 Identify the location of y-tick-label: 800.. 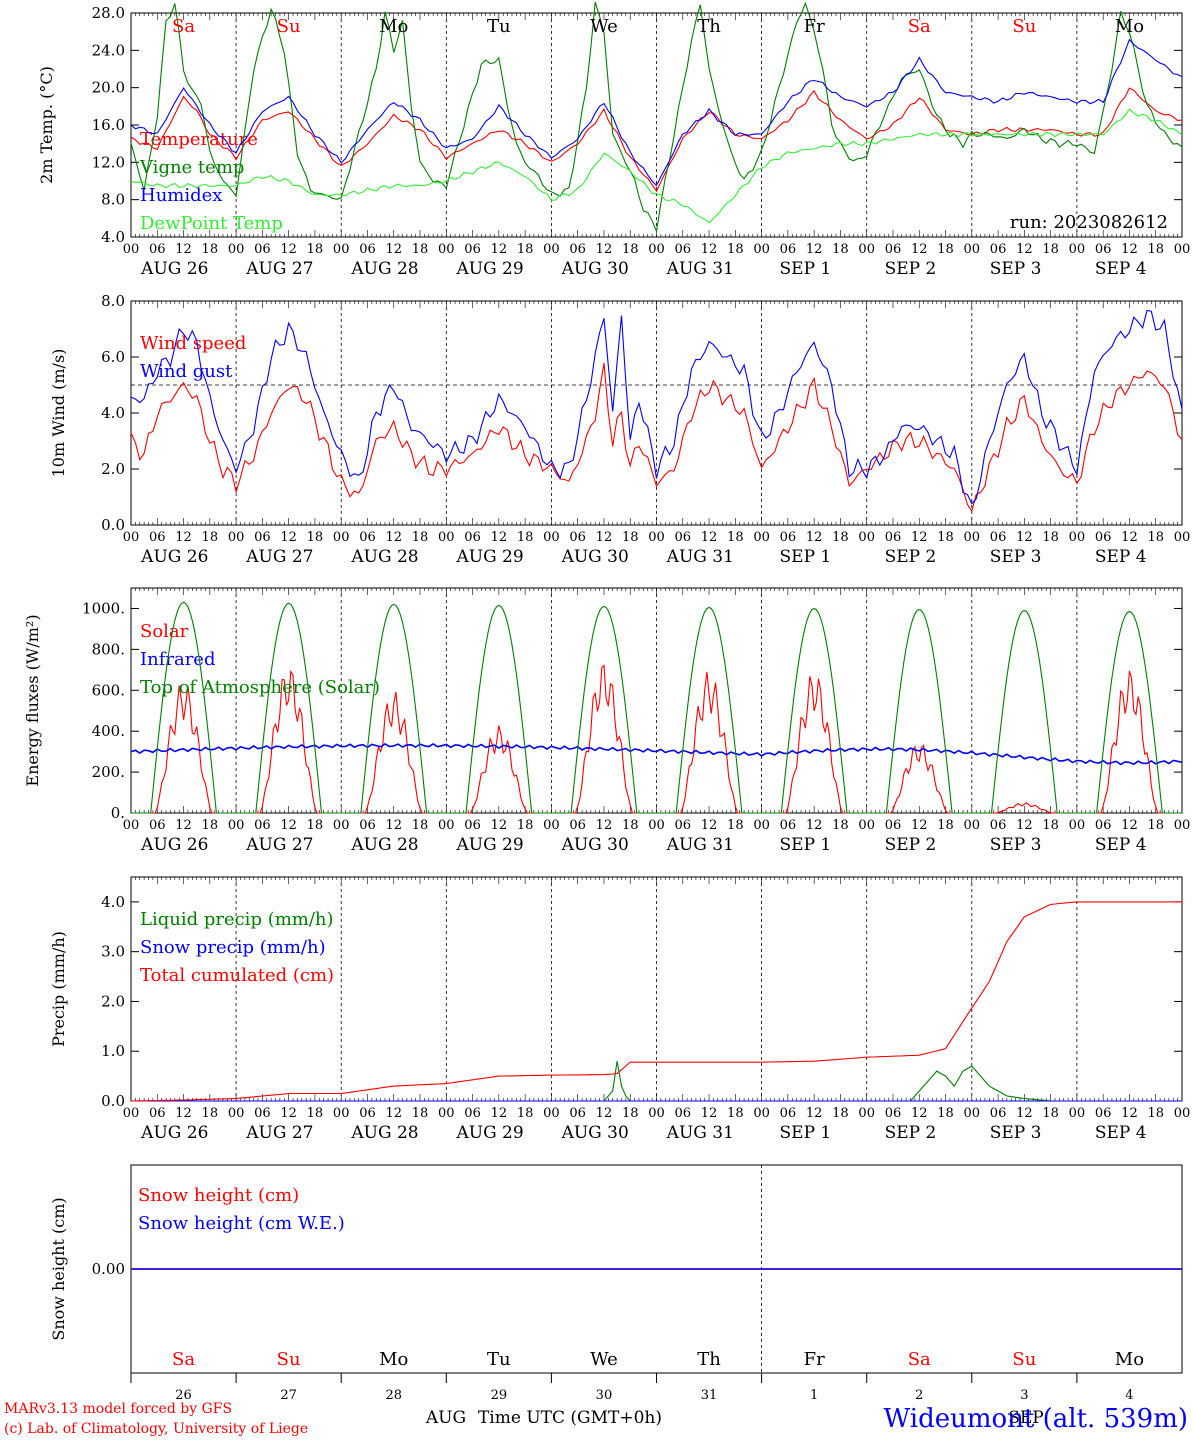
(108, 649).